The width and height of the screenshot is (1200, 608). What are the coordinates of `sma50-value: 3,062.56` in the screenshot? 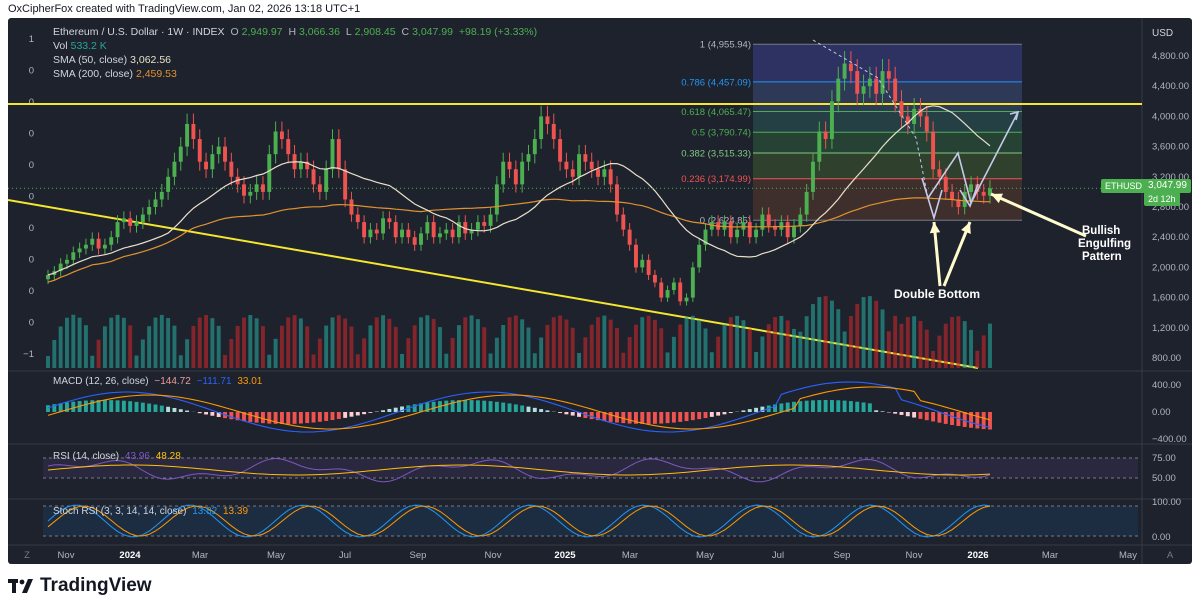 It's located at (150, 60).